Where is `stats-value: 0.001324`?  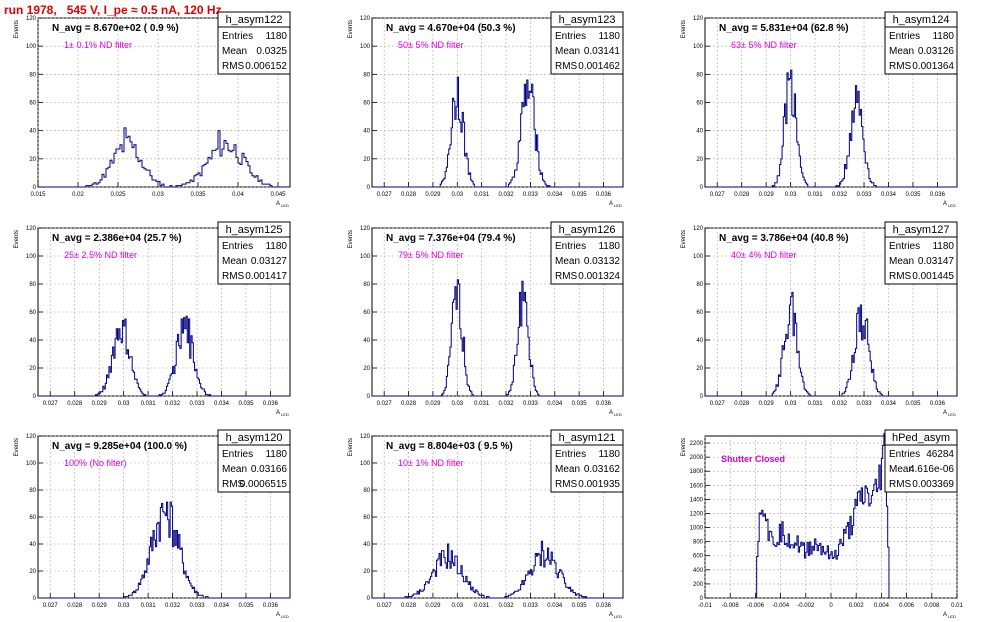
stats-value: 0.001324 is located at coordinates (599, 276).